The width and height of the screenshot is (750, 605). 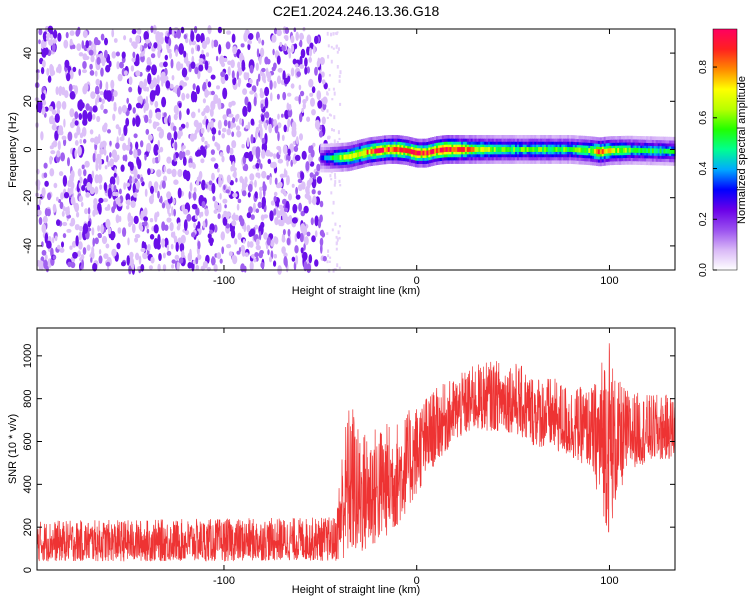 I want to click on colorbar-tick-label: 0.0, so click(x=703, y=270).